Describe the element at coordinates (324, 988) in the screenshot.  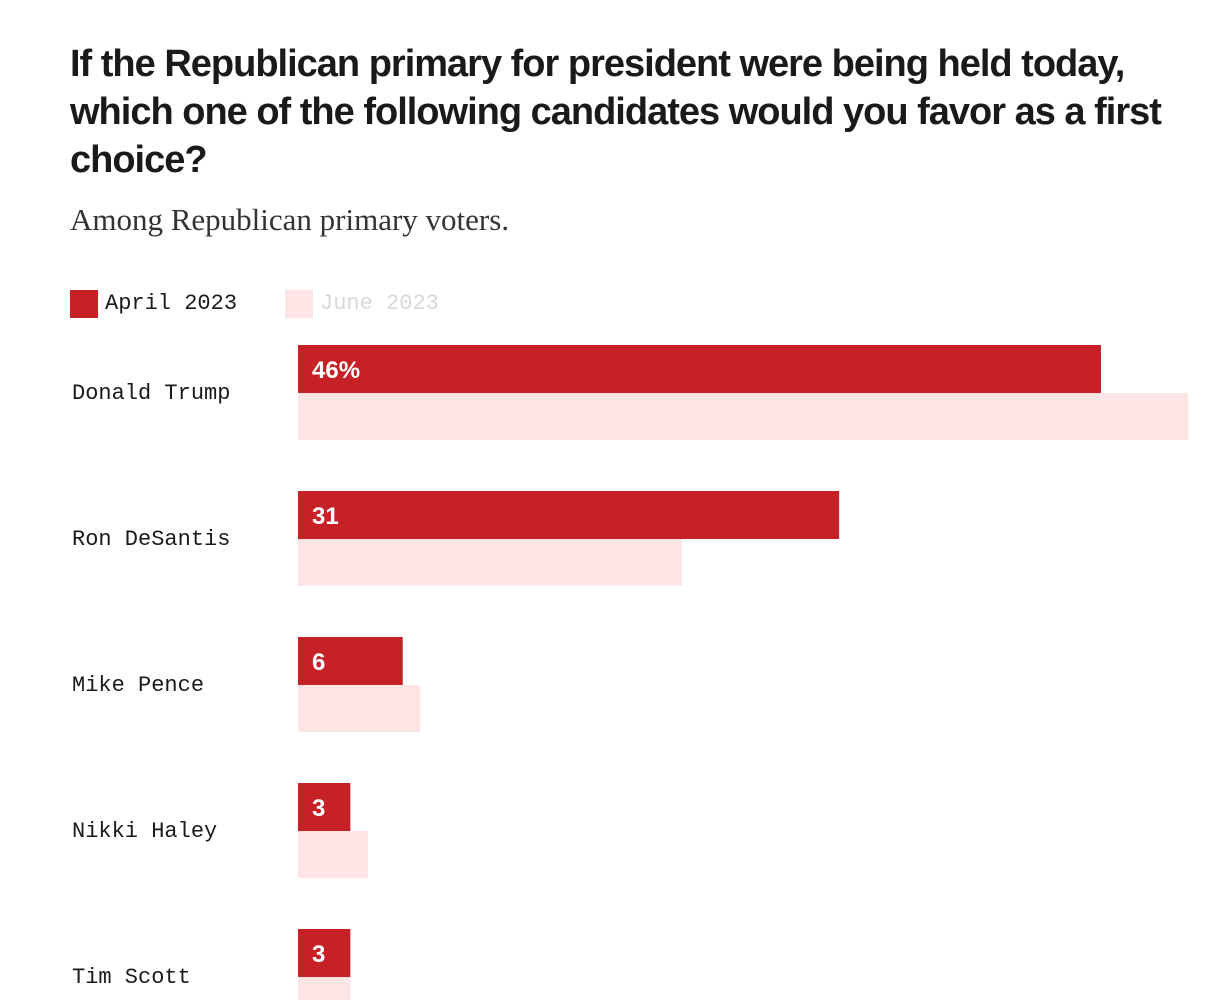
I see `bar-june-tim-scott` at that location.